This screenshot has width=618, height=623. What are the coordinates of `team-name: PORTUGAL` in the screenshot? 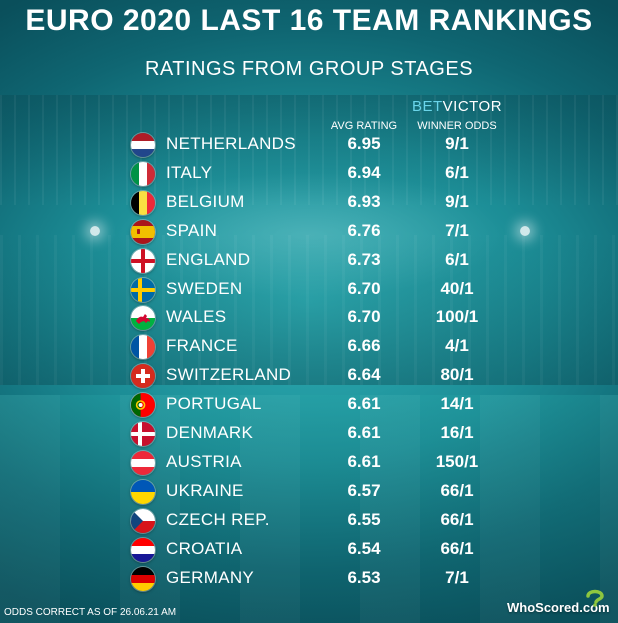 It's located at (214, 404).